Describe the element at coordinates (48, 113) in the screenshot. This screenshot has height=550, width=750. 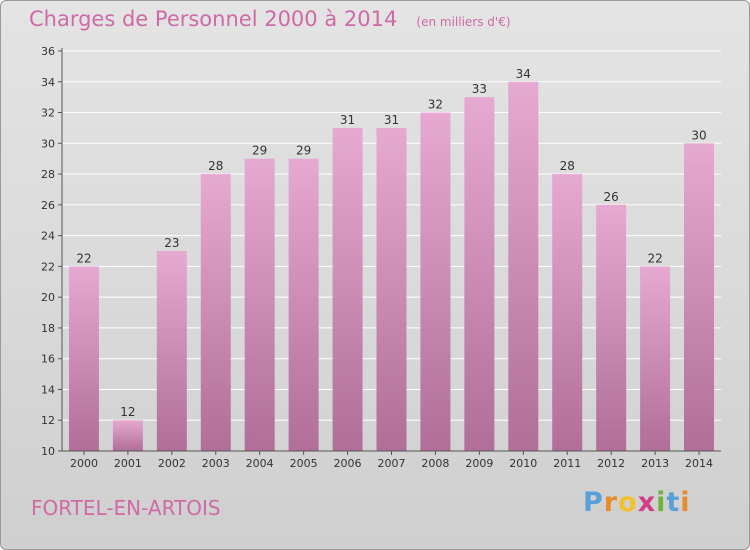
I see `y-tick-label: 32` at that location.